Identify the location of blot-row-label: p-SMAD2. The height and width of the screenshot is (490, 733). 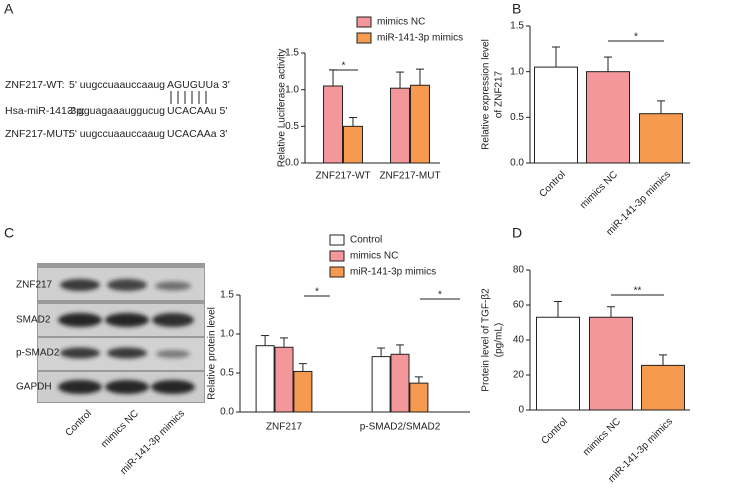
(38, 353).